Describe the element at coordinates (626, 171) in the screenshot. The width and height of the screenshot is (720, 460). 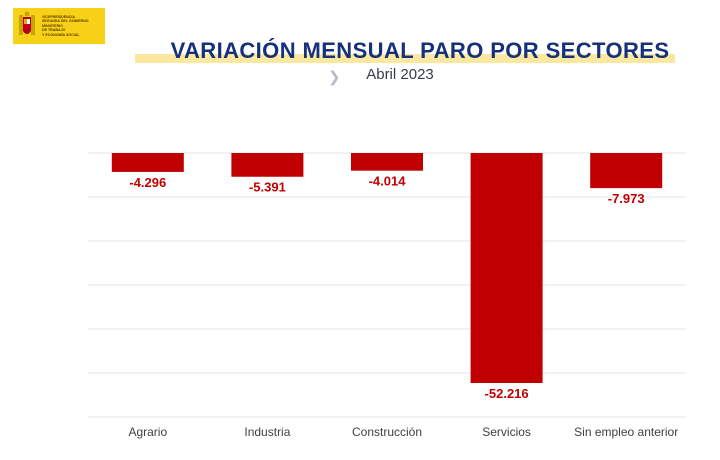
I see `bar-sin-empleo-anterior` at that location.